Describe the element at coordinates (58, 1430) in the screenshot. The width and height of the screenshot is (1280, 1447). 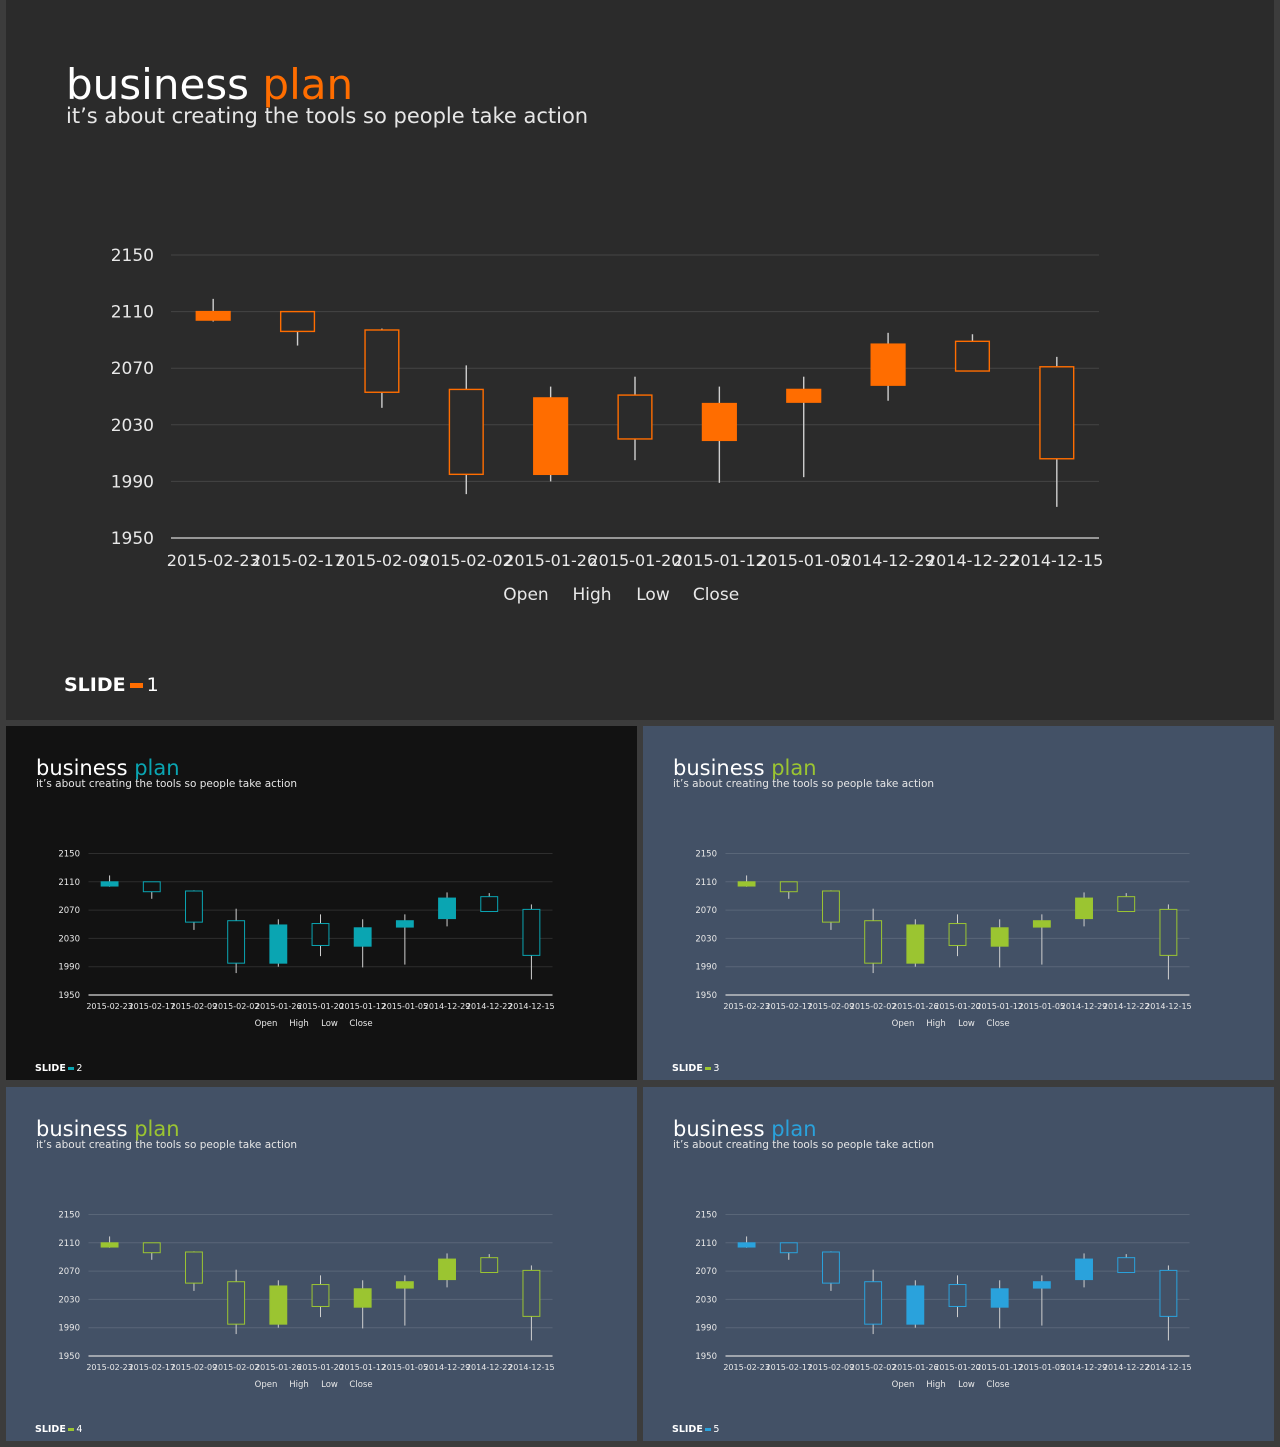
I see `slide-number-label: SLIDE 4` at that location.